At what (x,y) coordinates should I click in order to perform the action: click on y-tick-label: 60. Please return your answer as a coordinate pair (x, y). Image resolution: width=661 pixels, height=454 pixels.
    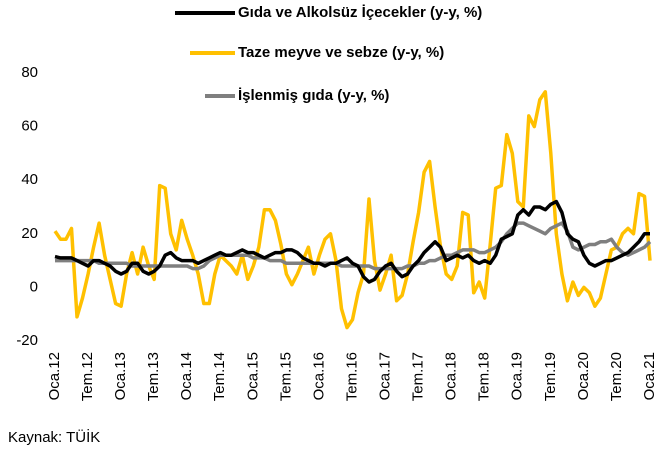
    Looking at the image, I should click on (29, 126).